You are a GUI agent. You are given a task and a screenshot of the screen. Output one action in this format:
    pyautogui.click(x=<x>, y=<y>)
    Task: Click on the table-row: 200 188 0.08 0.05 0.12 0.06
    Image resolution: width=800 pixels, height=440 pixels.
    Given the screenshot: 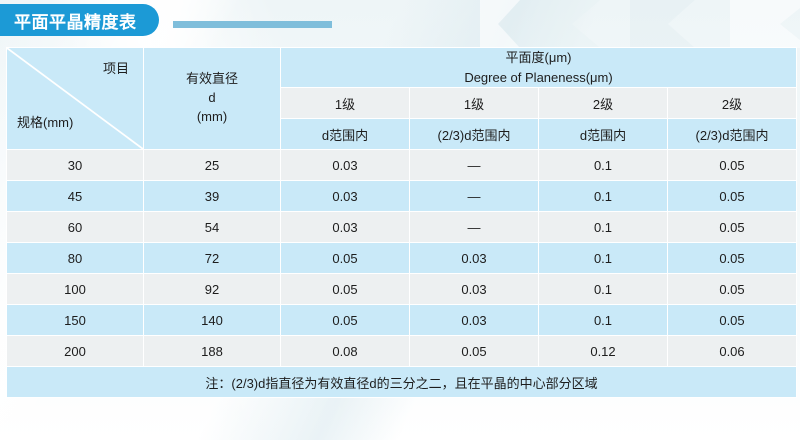 What is the action you would take?
    pyautogui.click(x=402, y=351)
    